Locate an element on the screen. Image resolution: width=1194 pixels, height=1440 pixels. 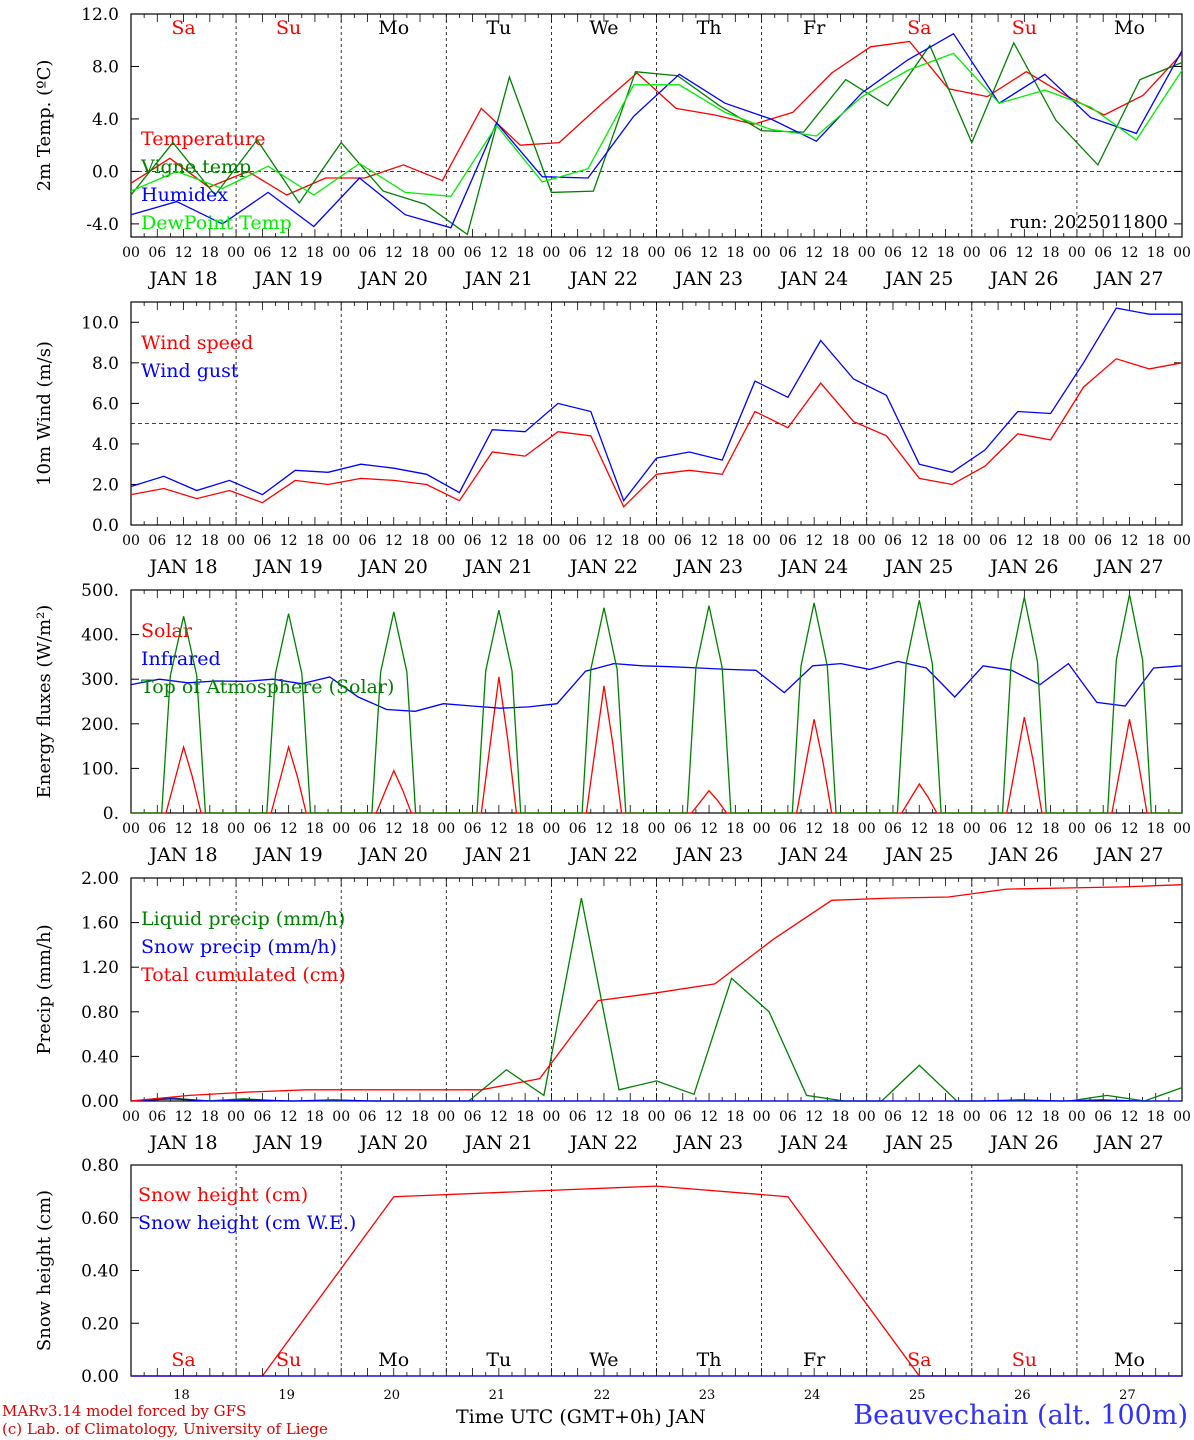
legend-entry: Wind speed is located at coordinates (197, 343).